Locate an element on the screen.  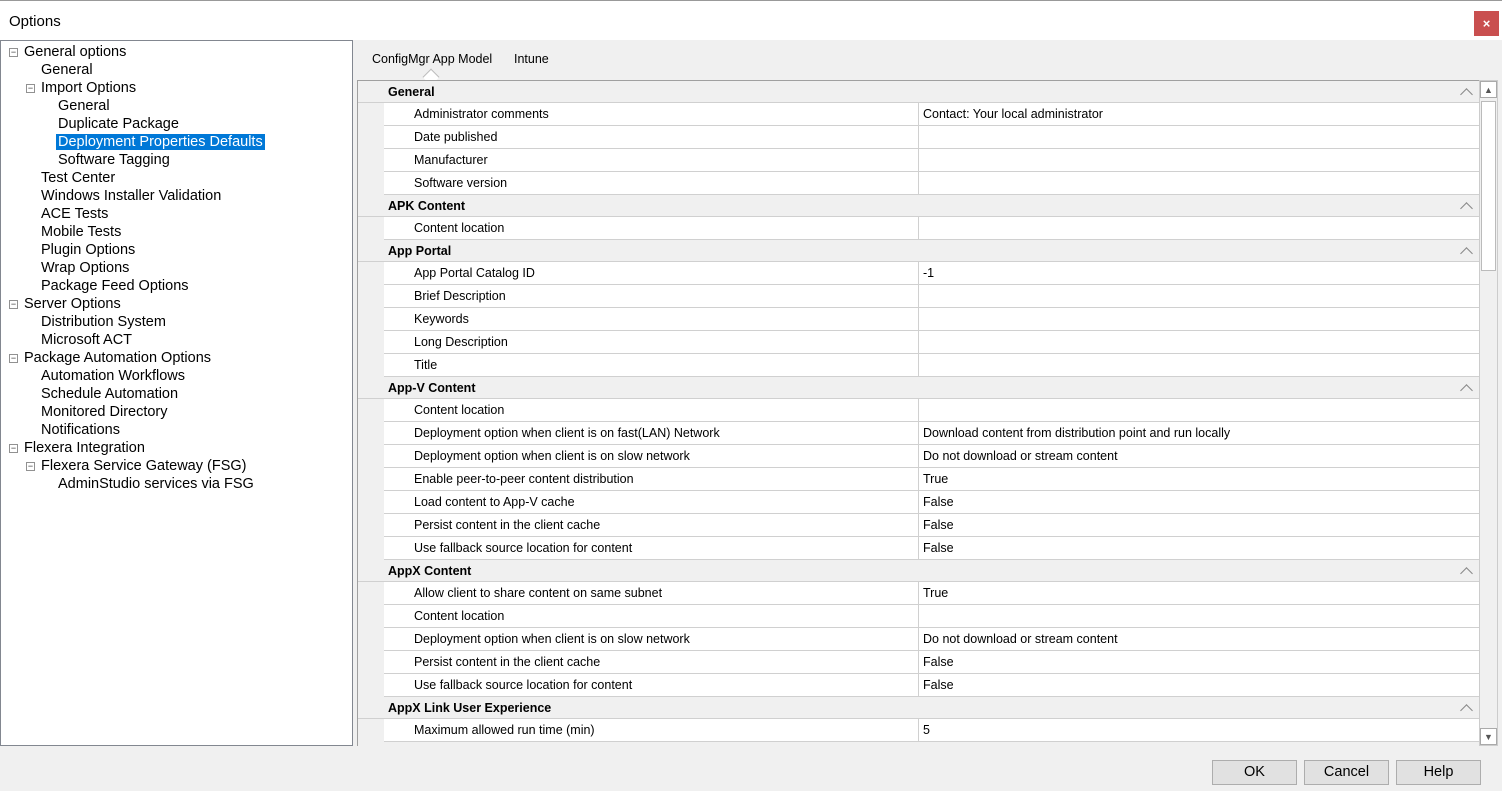
close-button: × is located at coordinates (1486, 23).